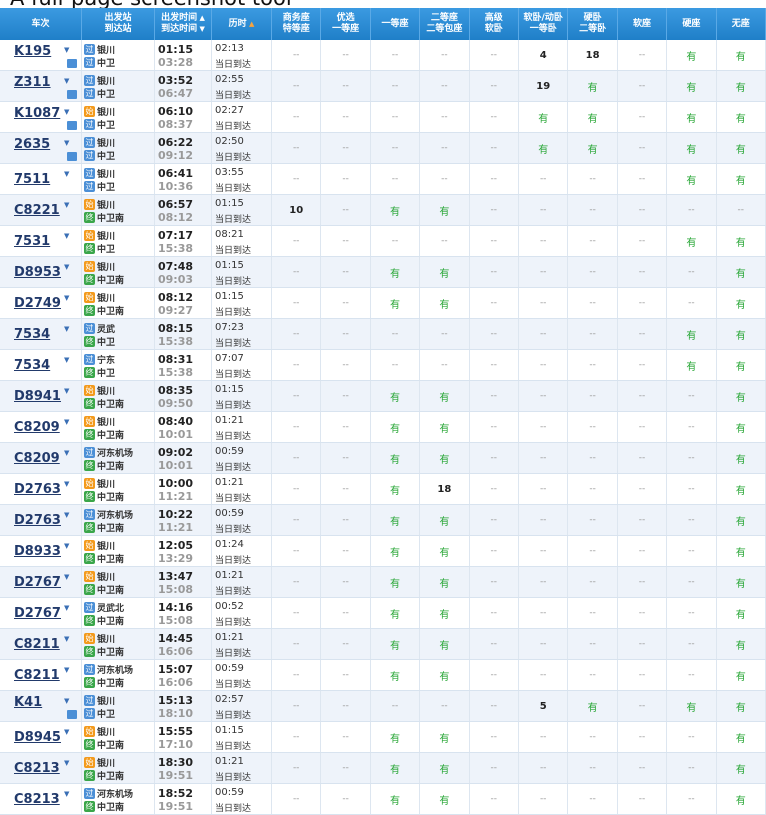 The image size is (766, 815). What do you see at coordinates (176, 762) in the screenshot?
I see `depart-time: 18:30` at bounding box center [176, 762].